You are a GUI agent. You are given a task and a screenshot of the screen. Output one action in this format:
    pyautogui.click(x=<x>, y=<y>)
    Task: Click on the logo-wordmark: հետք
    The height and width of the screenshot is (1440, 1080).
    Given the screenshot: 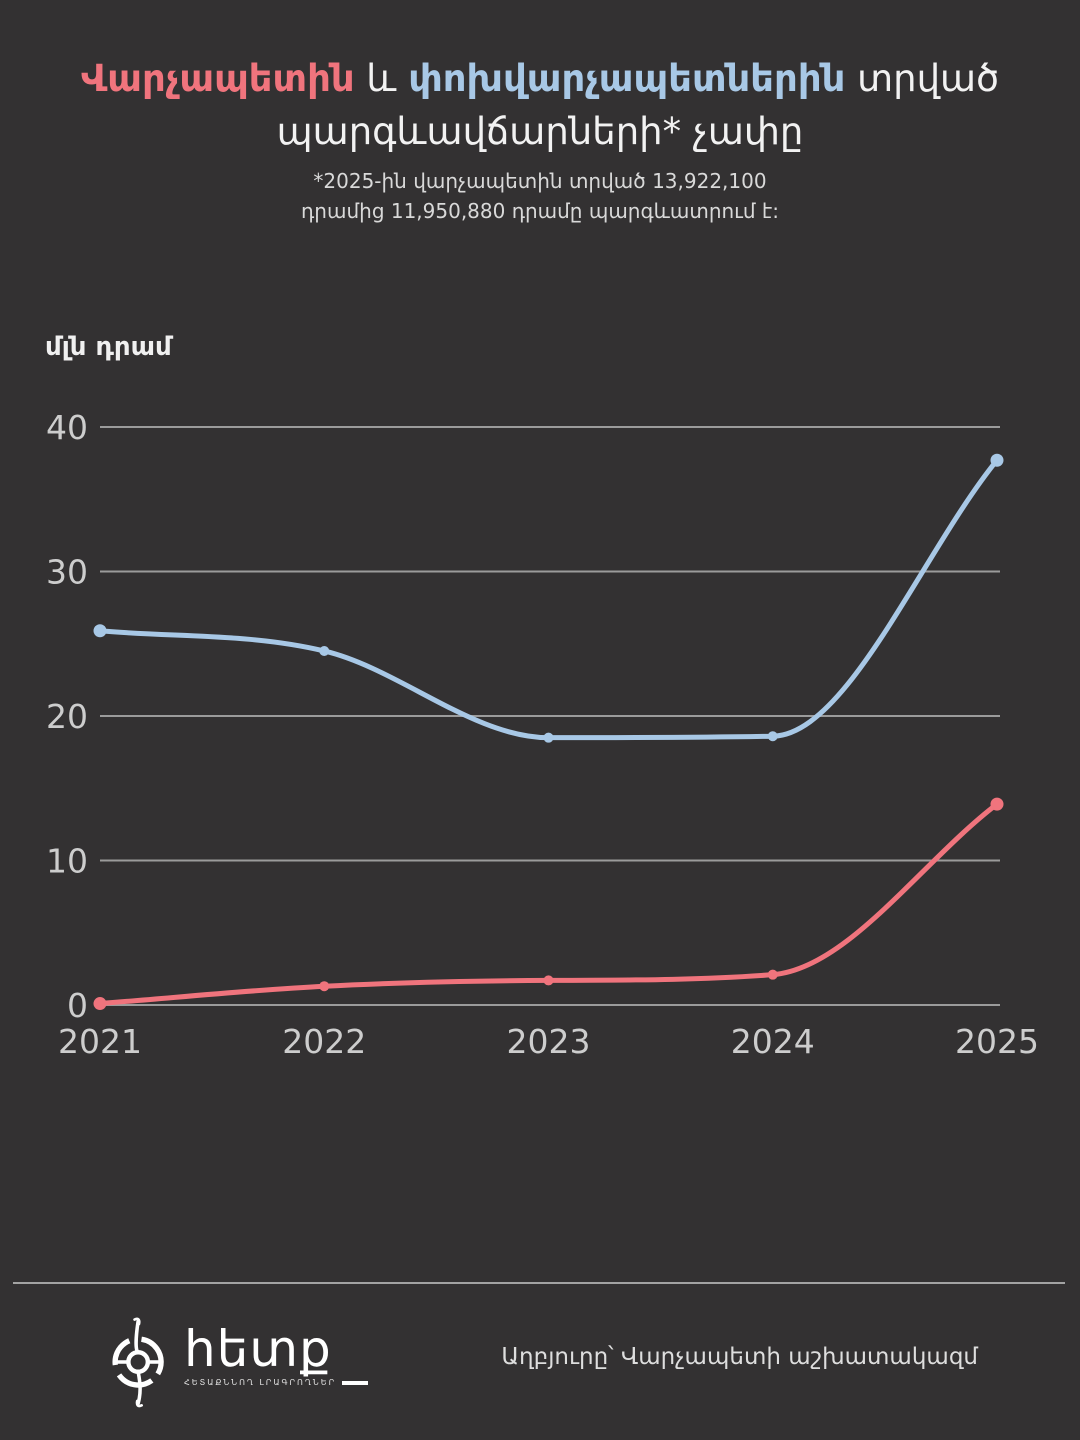 What is the action you would take?
    pyautogui.click(x=258, y=1349)
    